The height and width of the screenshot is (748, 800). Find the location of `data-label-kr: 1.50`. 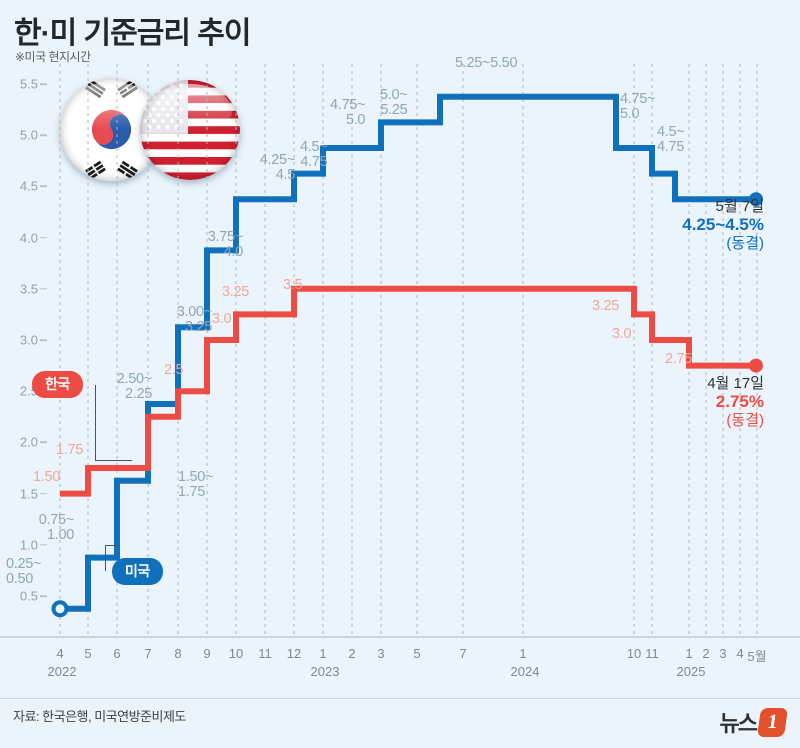

data-label-kr: 1.50 is located at coordinates (47, 477).